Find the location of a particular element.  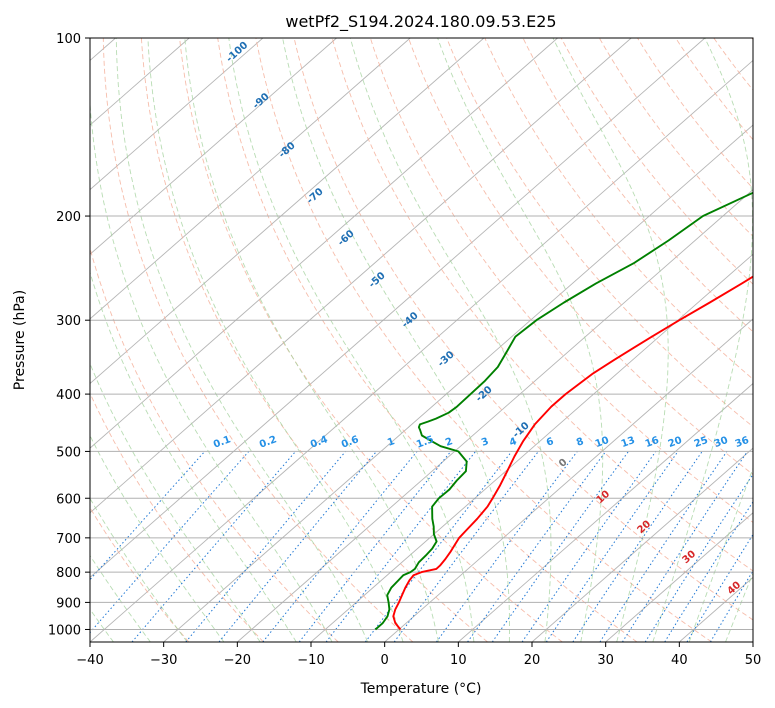

y-tick-label: 700 is located at coordinates (68, 539).